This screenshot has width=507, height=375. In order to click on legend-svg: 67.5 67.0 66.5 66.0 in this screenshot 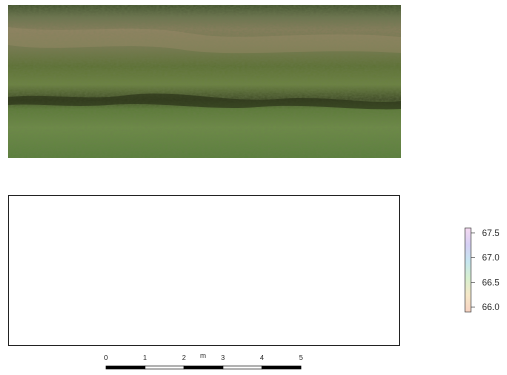, I will do `click(482, 270)`.